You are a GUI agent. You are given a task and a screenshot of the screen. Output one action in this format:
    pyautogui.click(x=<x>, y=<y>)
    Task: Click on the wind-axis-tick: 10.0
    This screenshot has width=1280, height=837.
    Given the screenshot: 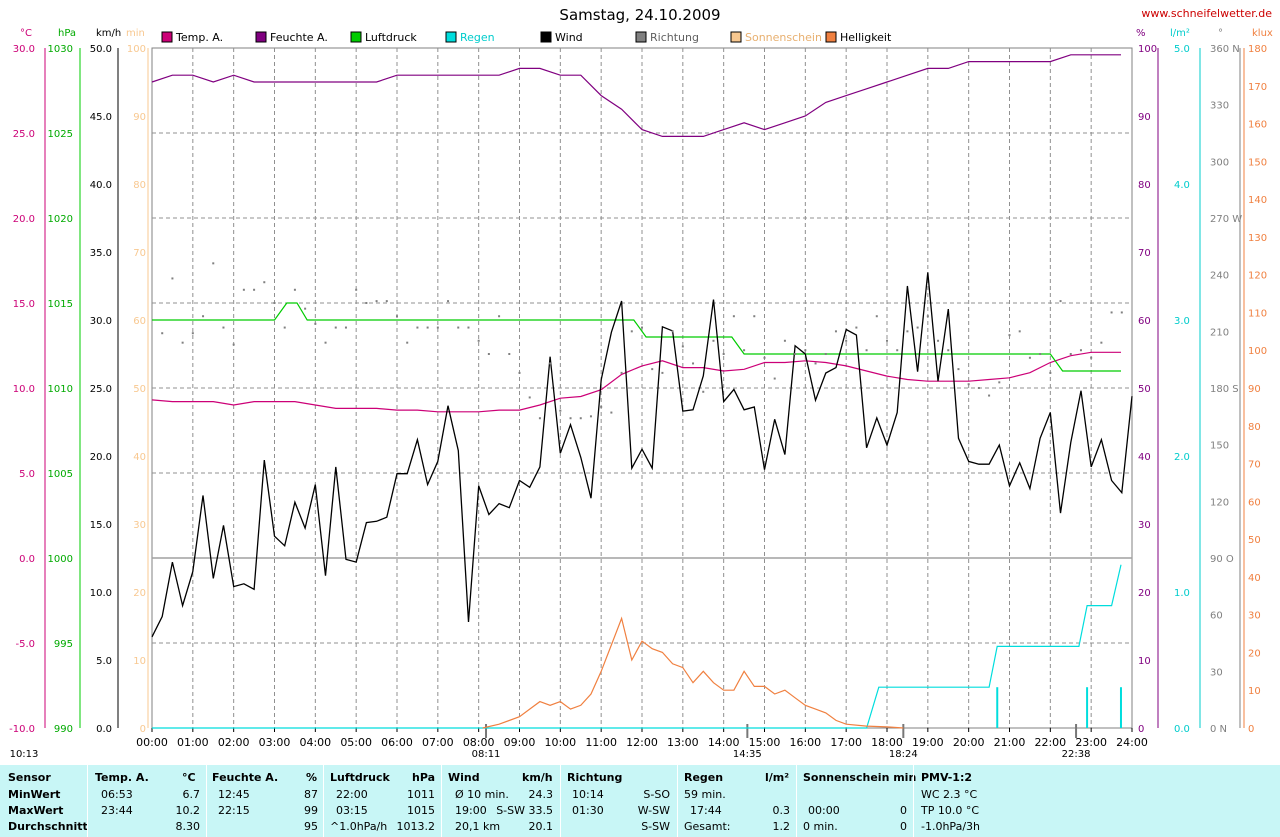 What is the action you would take?
    pyautogui.click(x=101, y=593)
    